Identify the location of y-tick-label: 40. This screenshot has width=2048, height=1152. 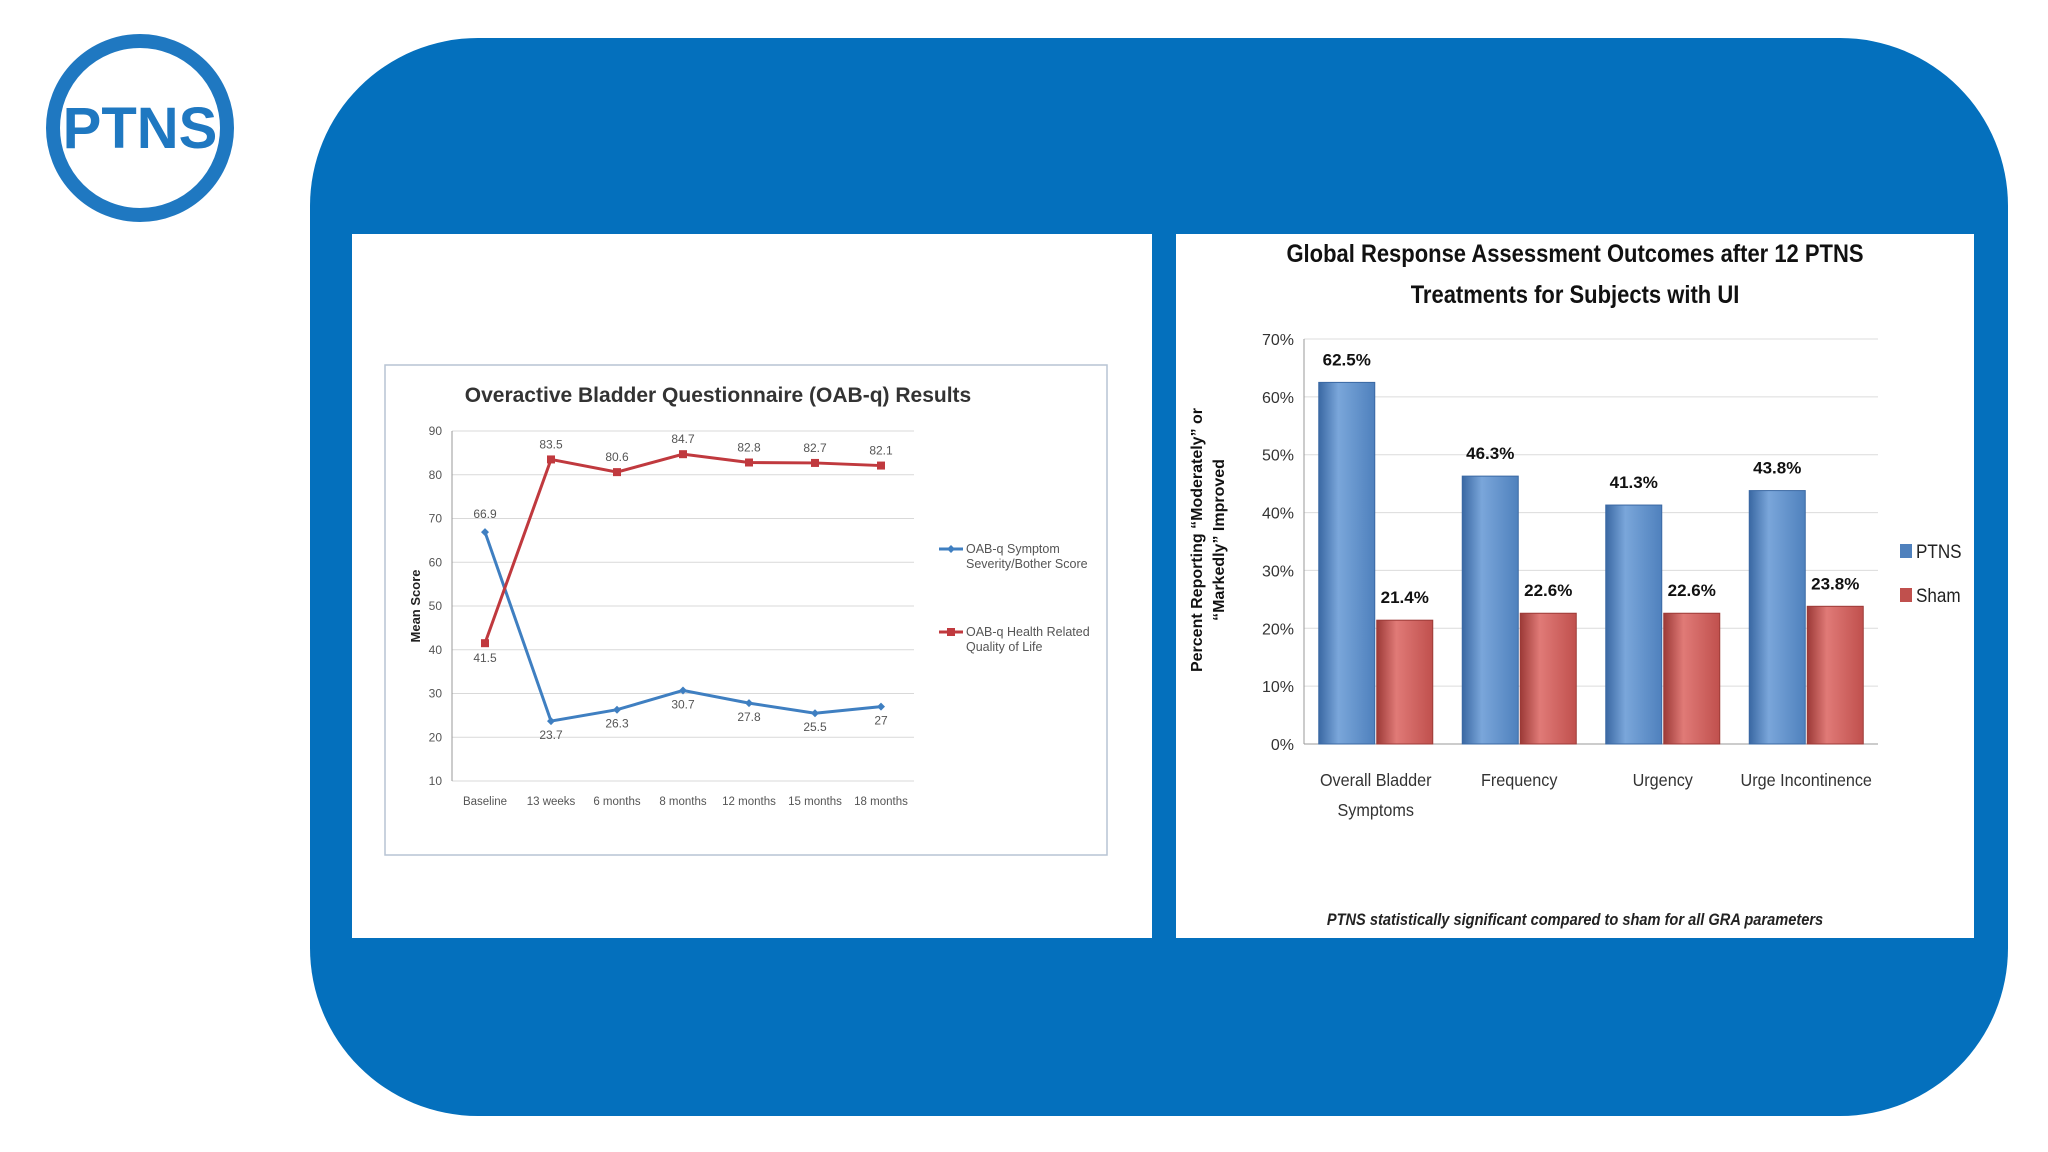
(436, 650).